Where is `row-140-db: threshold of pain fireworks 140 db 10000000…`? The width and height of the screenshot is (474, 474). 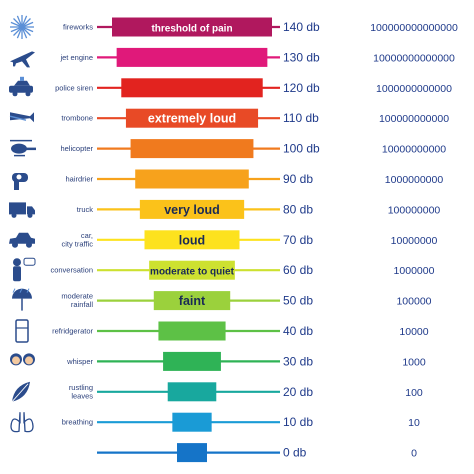
row-140-db: threshold of pain fireworks 140 db 10000000… is located at coordinates (260, 27).